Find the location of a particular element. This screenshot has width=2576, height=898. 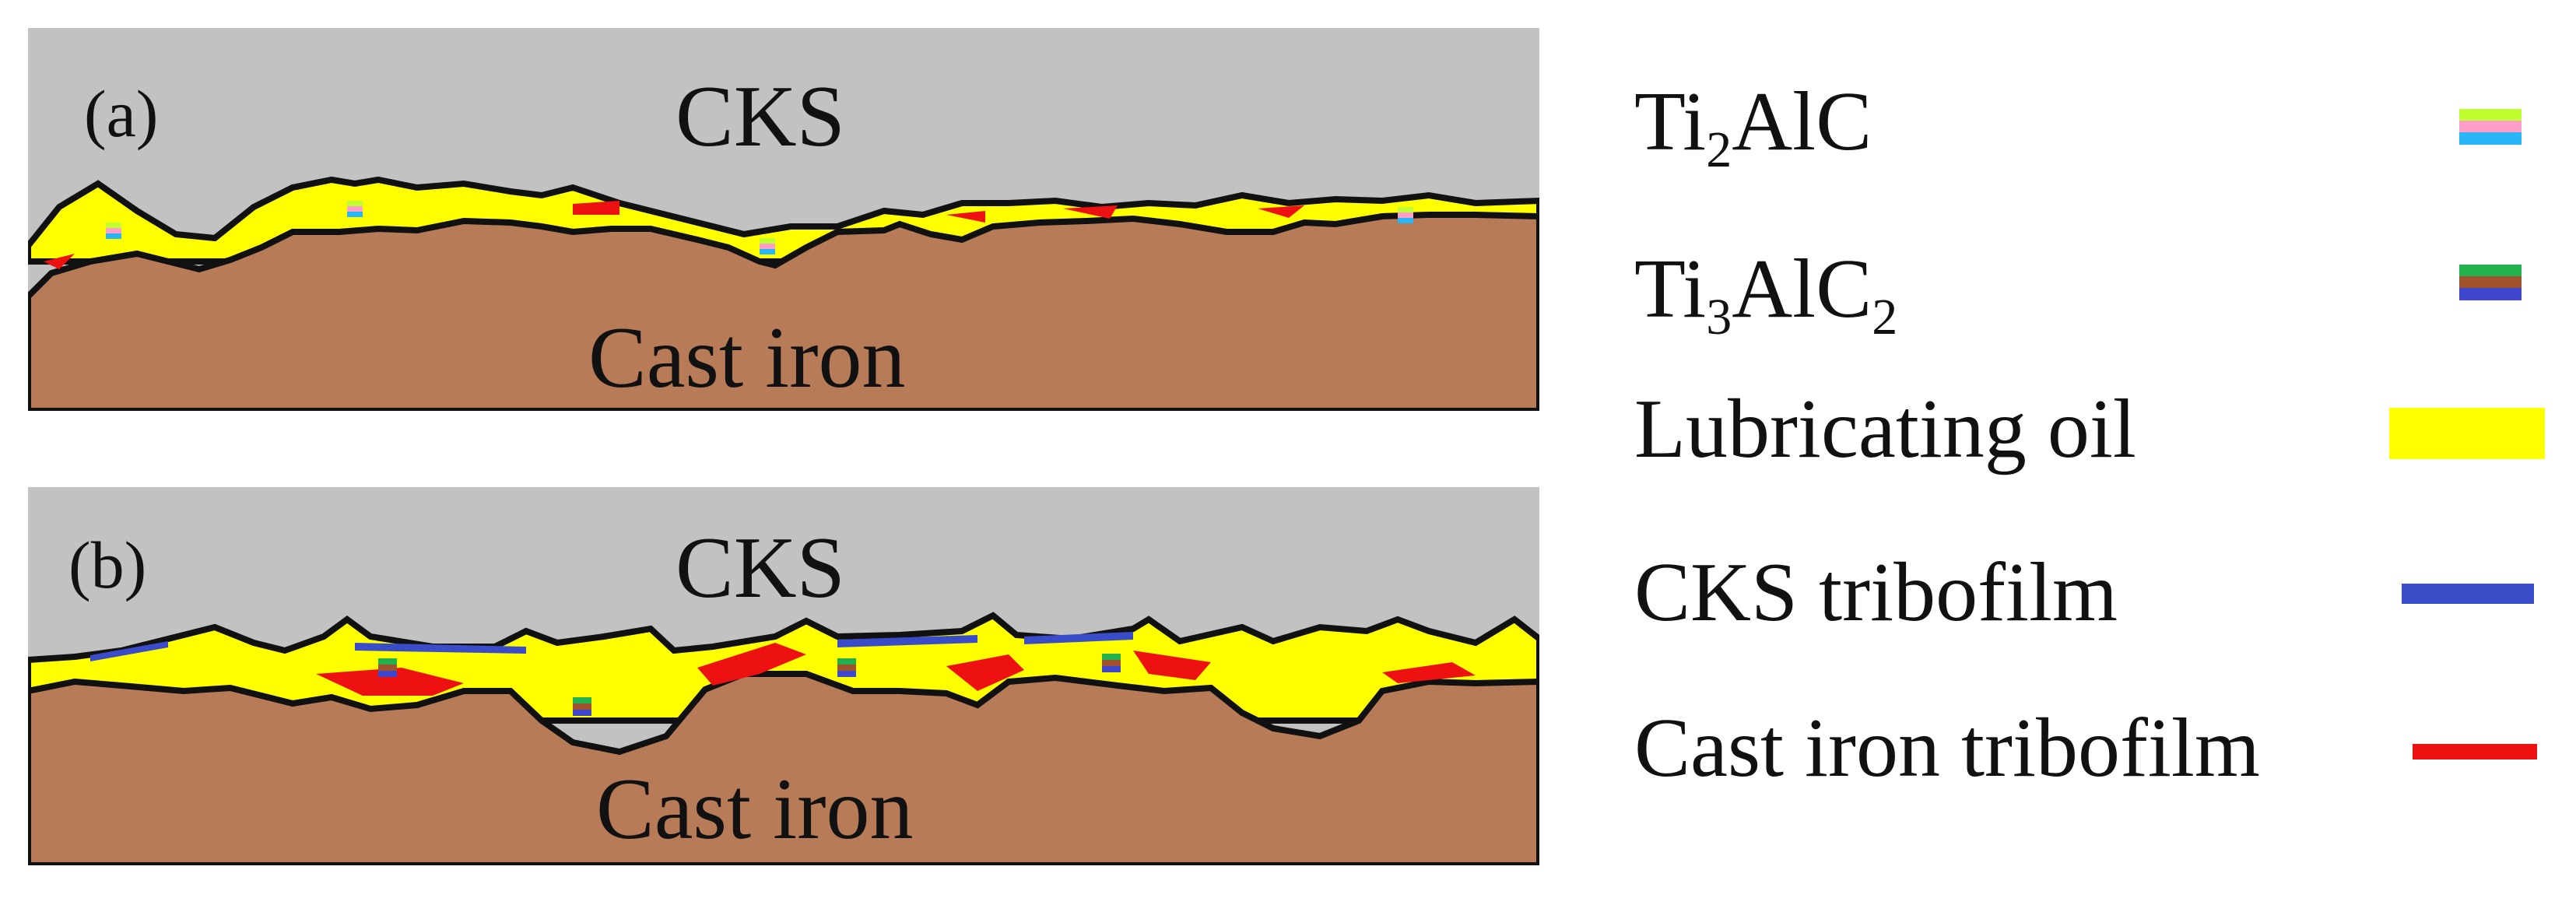

legend-label-lubricating-oil: Lubricating oil is located at coordinates (1885, 429).